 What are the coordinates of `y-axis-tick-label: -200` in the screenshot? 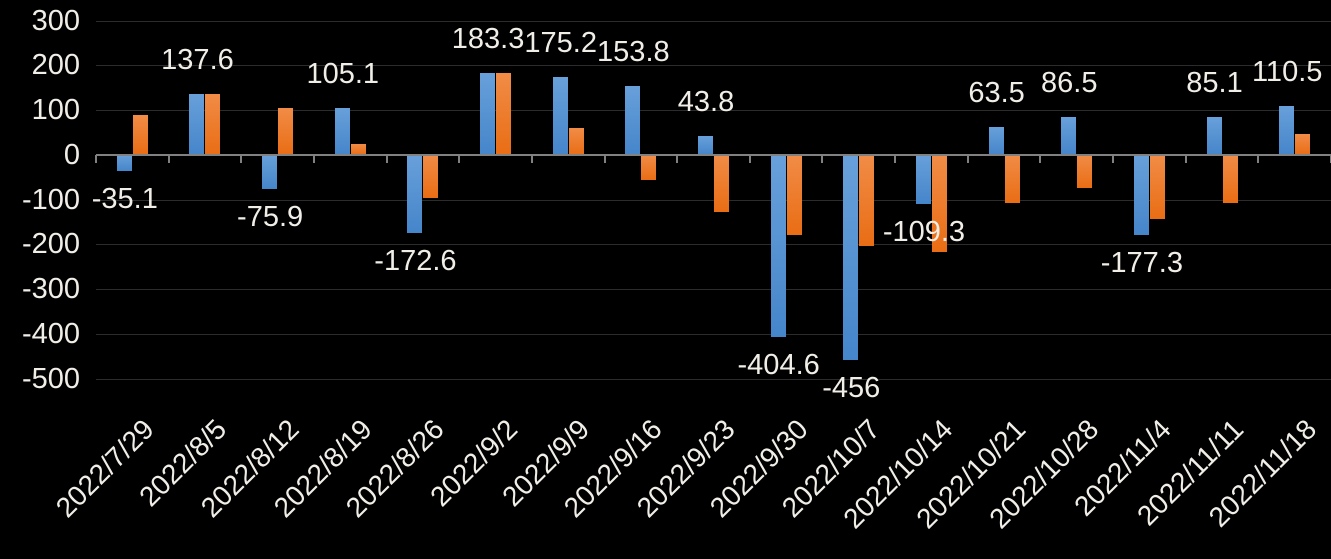 It's located at (50, 244).